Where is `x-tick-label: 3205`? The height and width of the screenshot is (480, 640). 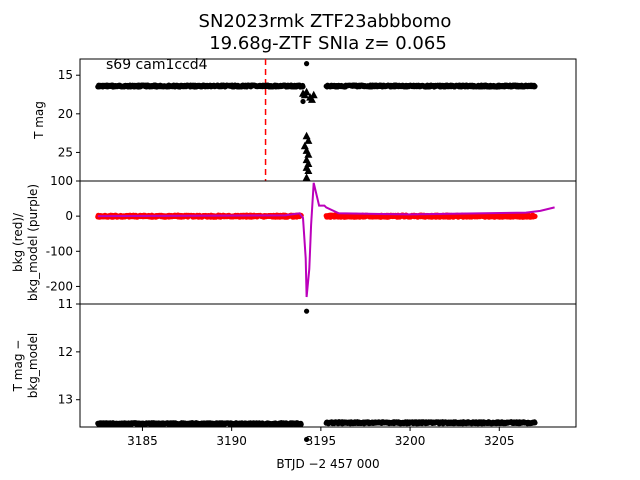
x-tick-label: 3205 is located at coordinates (499, 441).